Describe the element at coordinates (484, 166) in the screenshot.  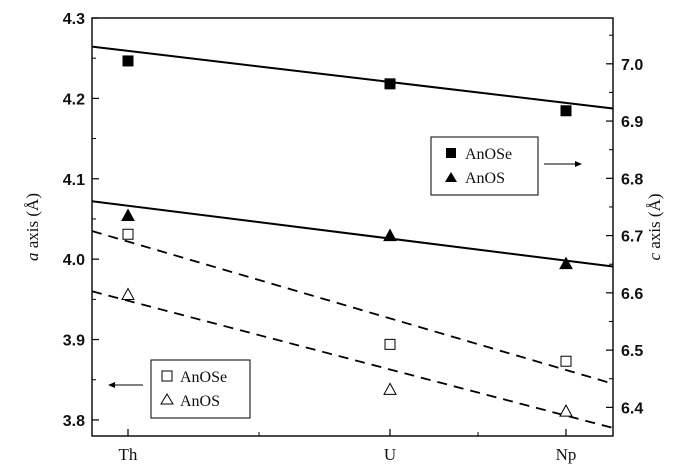
I see `legend-right-box` at that location.